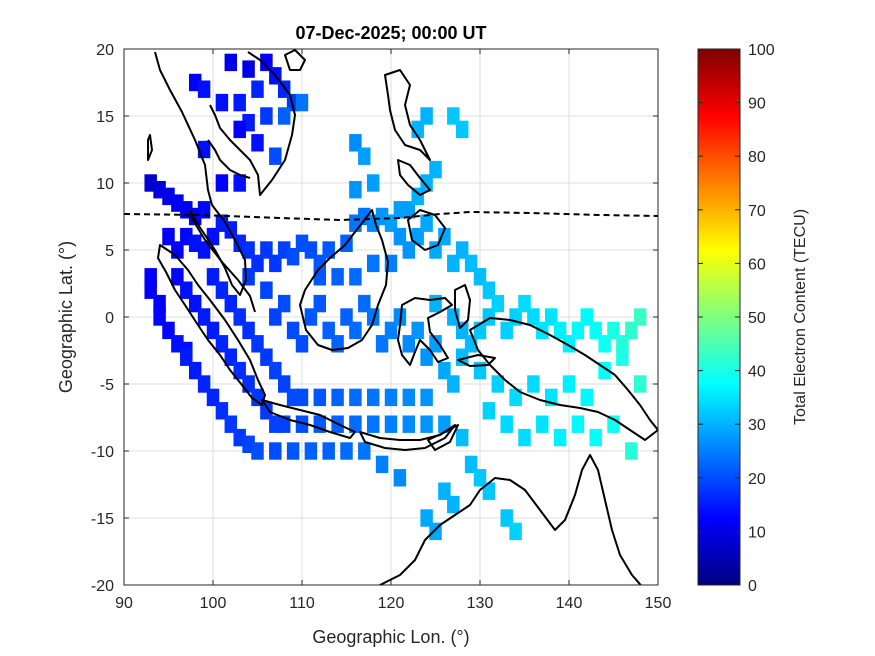 The image size is (875, 656). What do you see at coordinates (105, 184) in the screenshot?
I see `y-tick-label: 10` at bounding box center [105, 184].